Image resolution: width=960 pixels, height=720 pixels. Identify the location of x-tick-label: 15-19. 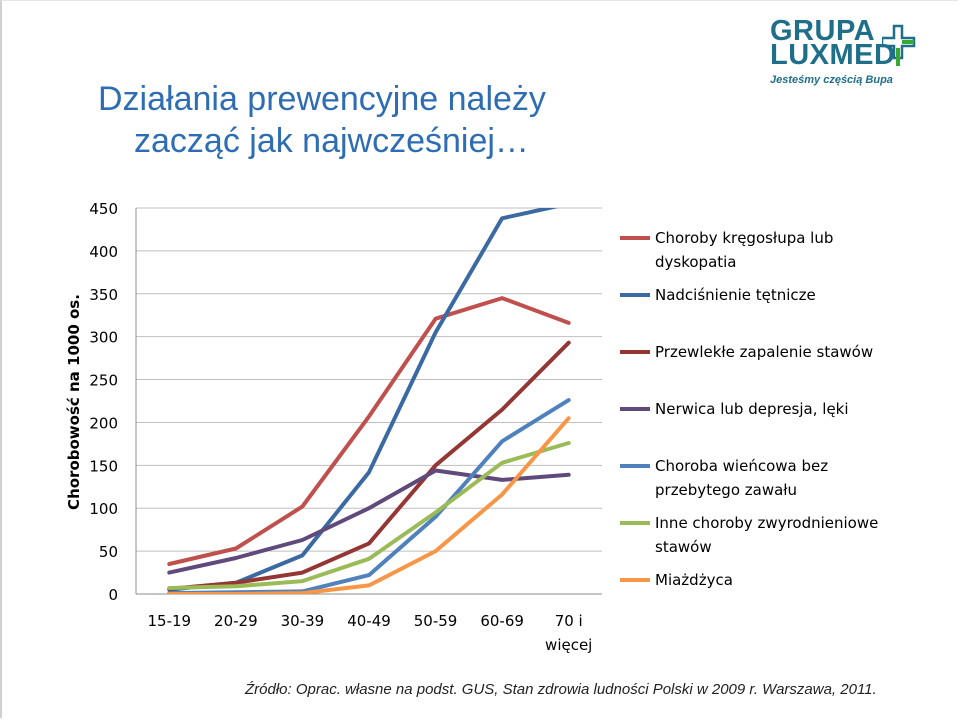
(169, 621).